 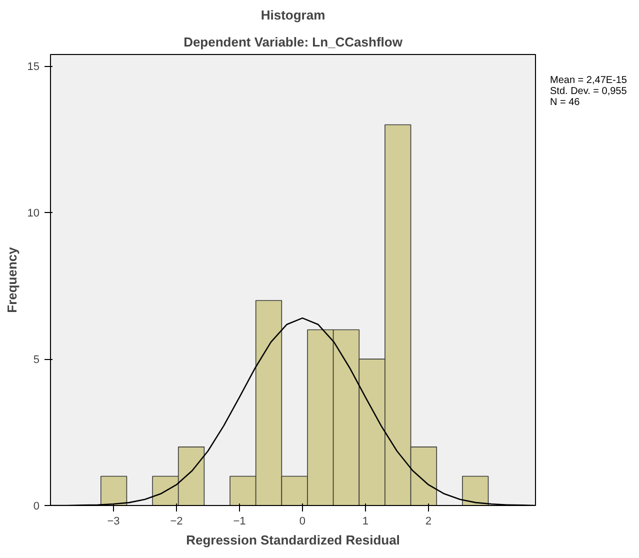 What do you see at coordinates (33, 214) in the screenshot?
I see `y-tick-label: 10` at bounding box center [33, 214].